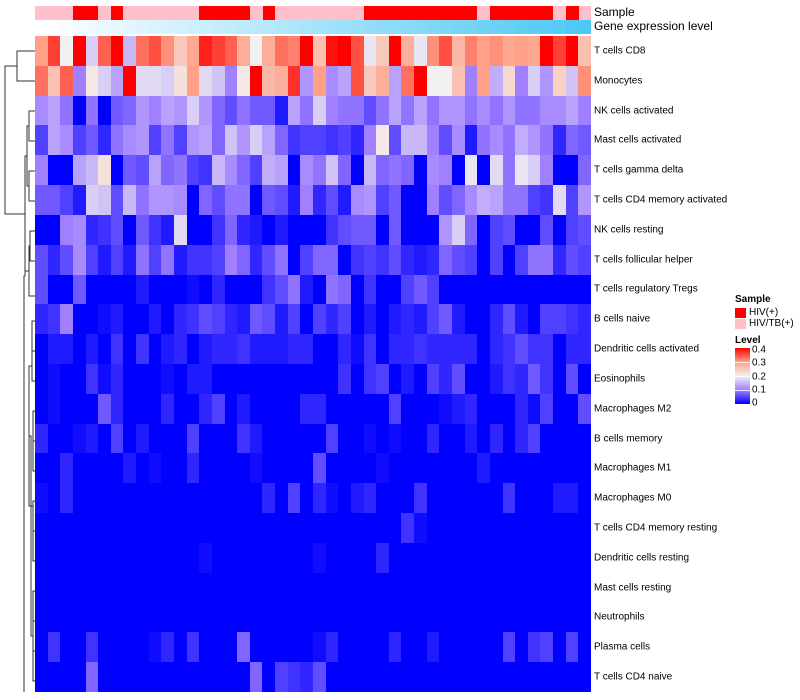 The width and height of the screenshot is (800, 700). I want to click on row-label: Neutrophils, so click(619, 617).